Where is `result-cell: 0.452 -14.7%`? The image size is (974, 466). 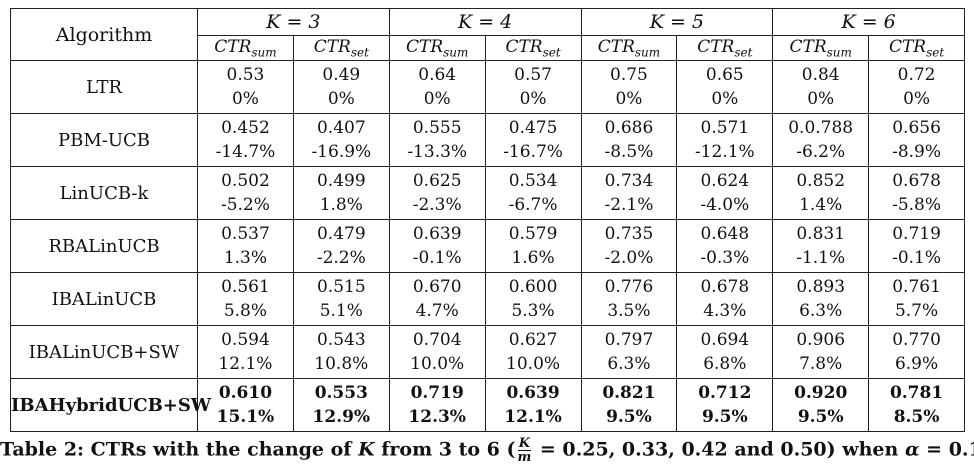 result-cell: 0.452 -14.7% is located at coordinates (245, 140).